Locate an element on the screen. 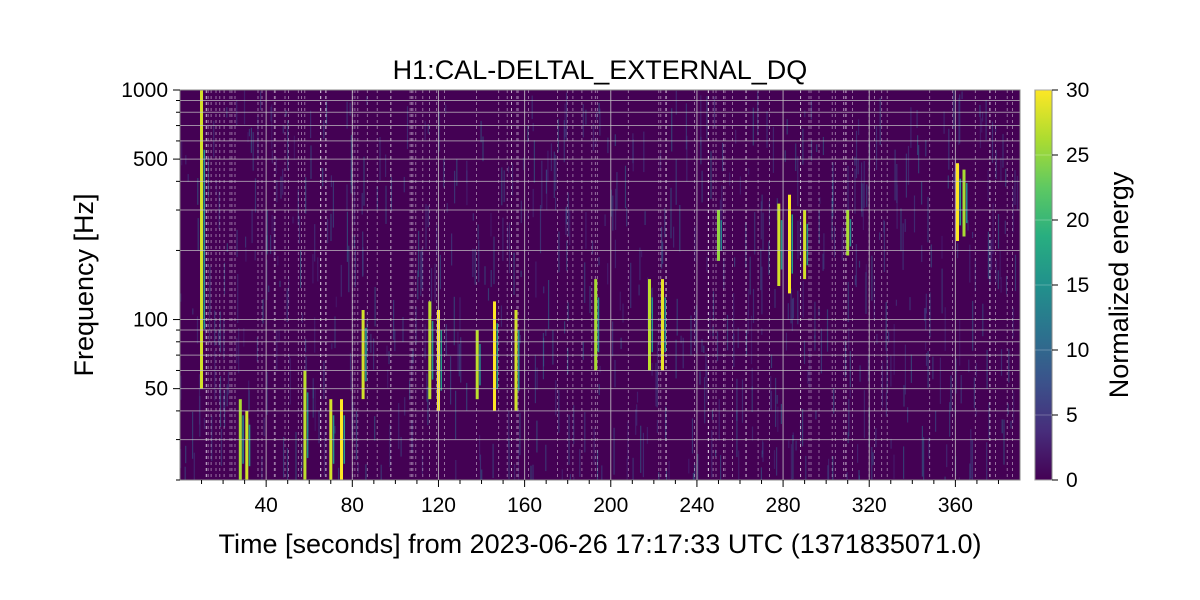 The width and height of the screenshot is (1200, 600). y-tick-label: 100 is located at coordinates (150, 320).